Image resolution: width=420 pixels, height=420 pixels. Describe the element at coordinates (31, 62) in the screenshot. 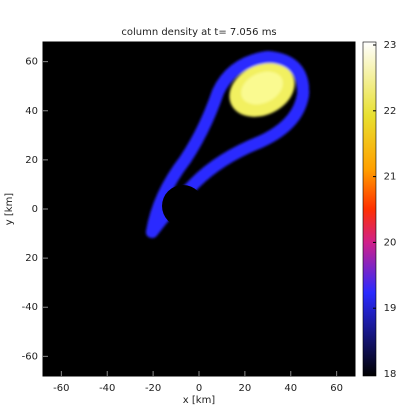

I see `y-tick-label: 60` at that location.